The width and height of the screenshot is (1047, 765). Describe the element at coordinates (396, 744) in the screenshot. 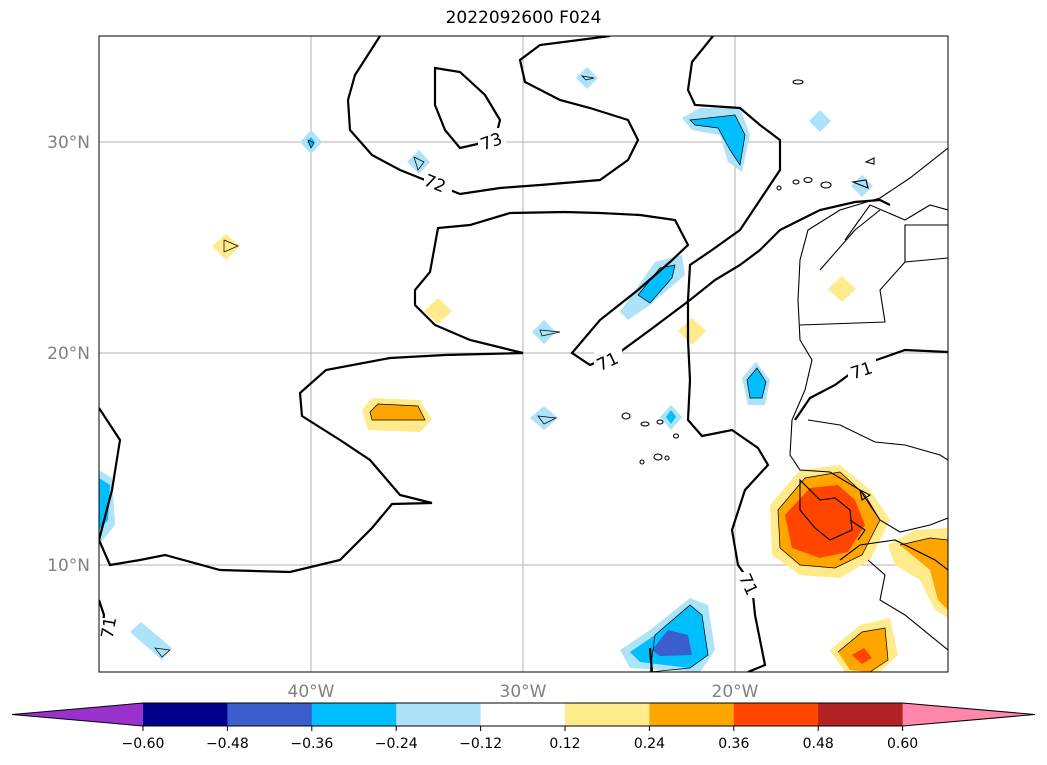

I see `colorbar-tick-label: −0.24` at that location.